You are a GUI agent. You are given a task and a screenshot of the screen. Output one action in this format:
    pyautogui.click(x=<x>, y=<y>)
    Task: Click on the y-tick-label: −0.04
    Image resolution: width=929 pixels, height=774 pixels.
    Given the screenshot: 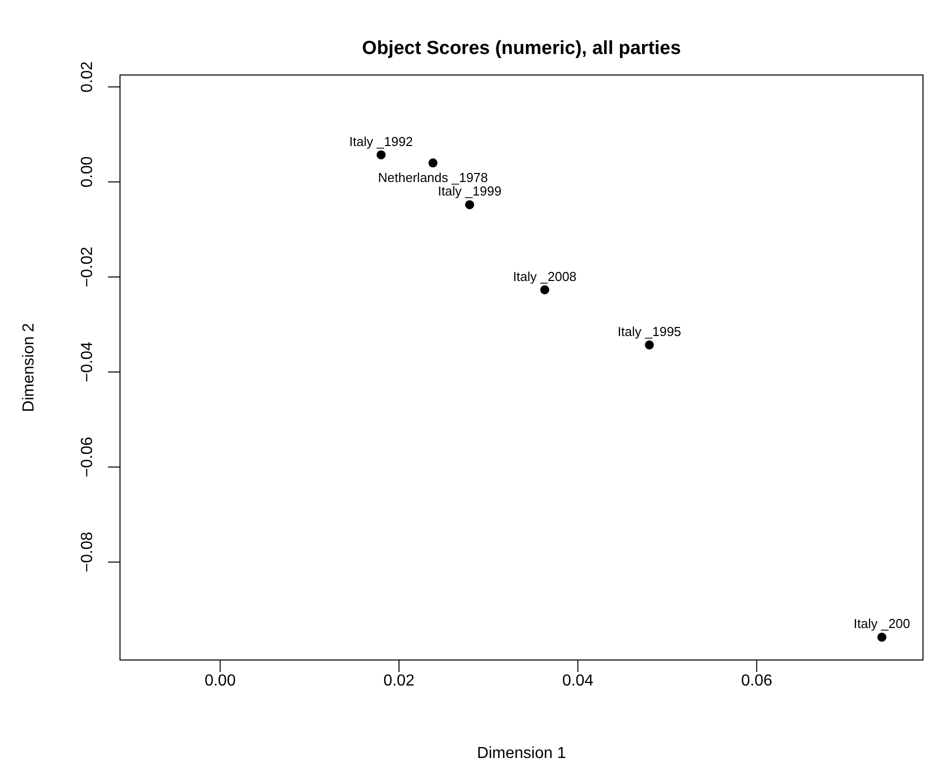 What is the action you would take?
    pyautogui.click(x=87, y=362)
    